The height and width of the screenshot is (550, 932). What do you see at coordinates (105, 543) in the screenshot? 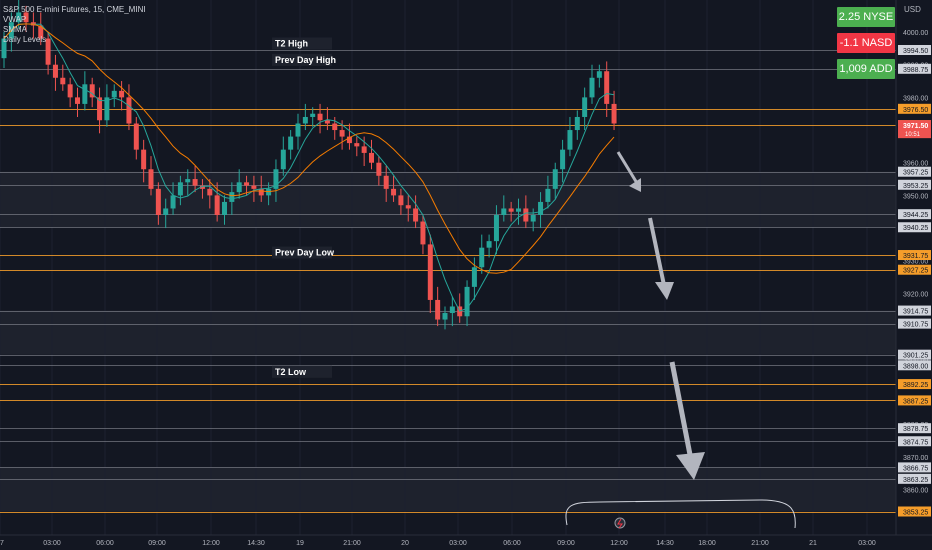
I see `x-tick-label: 06:00` at bounding box center [105, 543].